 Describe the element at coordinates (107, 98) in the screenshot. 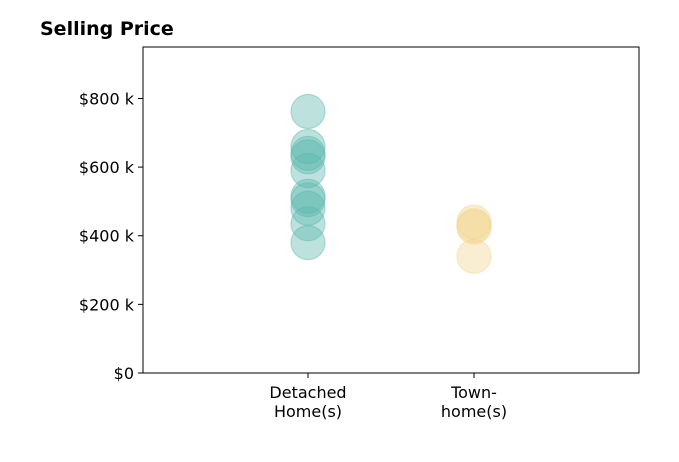

I see `y-tick-label: $800 k` at that location.